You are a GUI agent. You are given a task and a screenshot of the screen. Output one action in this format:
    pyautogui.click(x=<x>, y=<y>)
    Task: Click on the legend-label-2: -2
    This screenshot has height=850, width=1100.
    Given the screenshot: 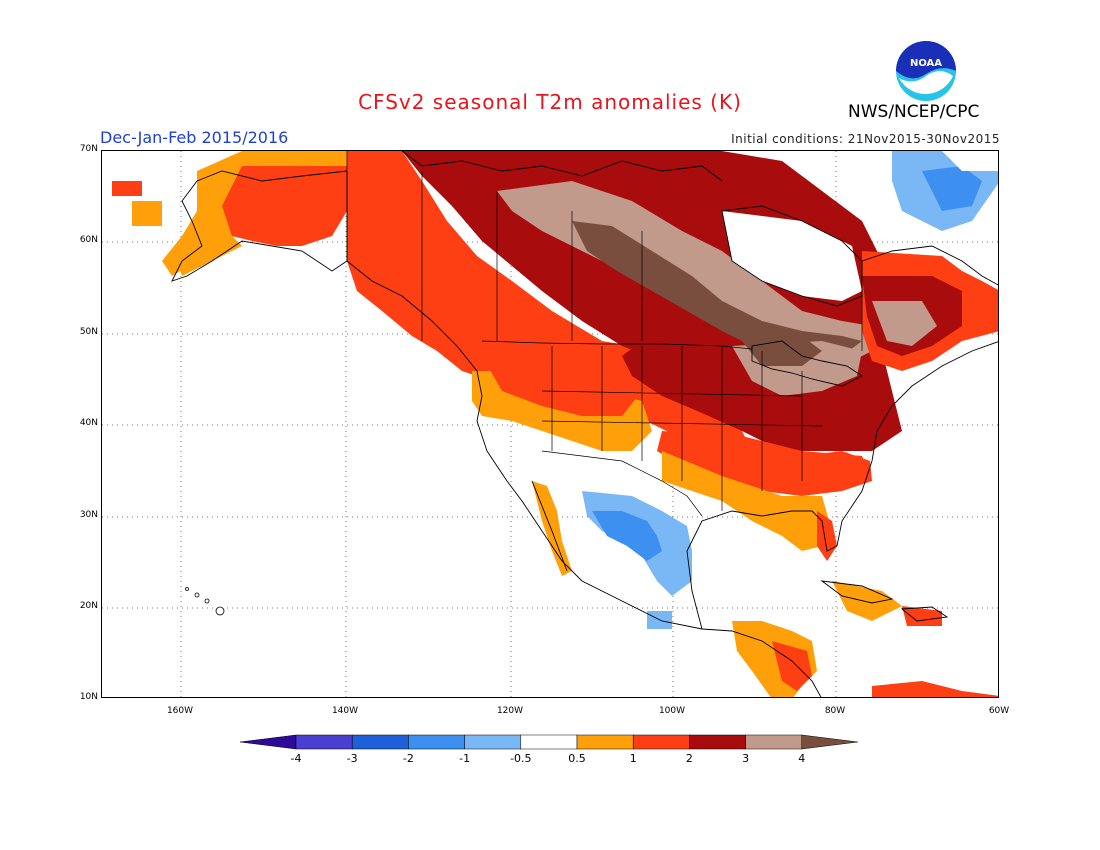 What is the action you would take?
    pyautogui.click(x=408, y=758)
    